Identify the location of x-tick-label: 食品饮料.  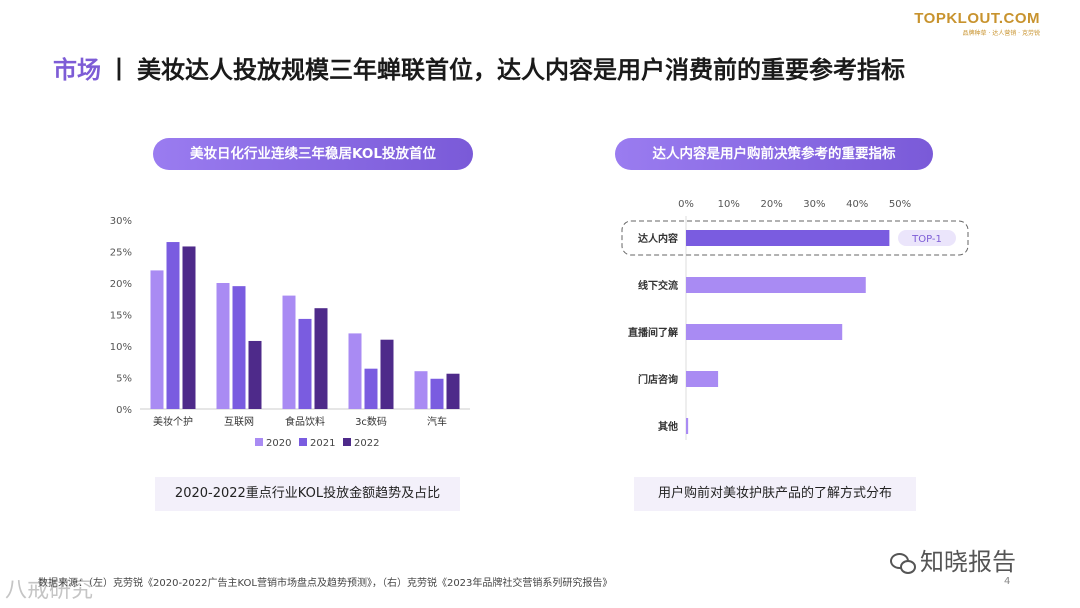
(305, 421).